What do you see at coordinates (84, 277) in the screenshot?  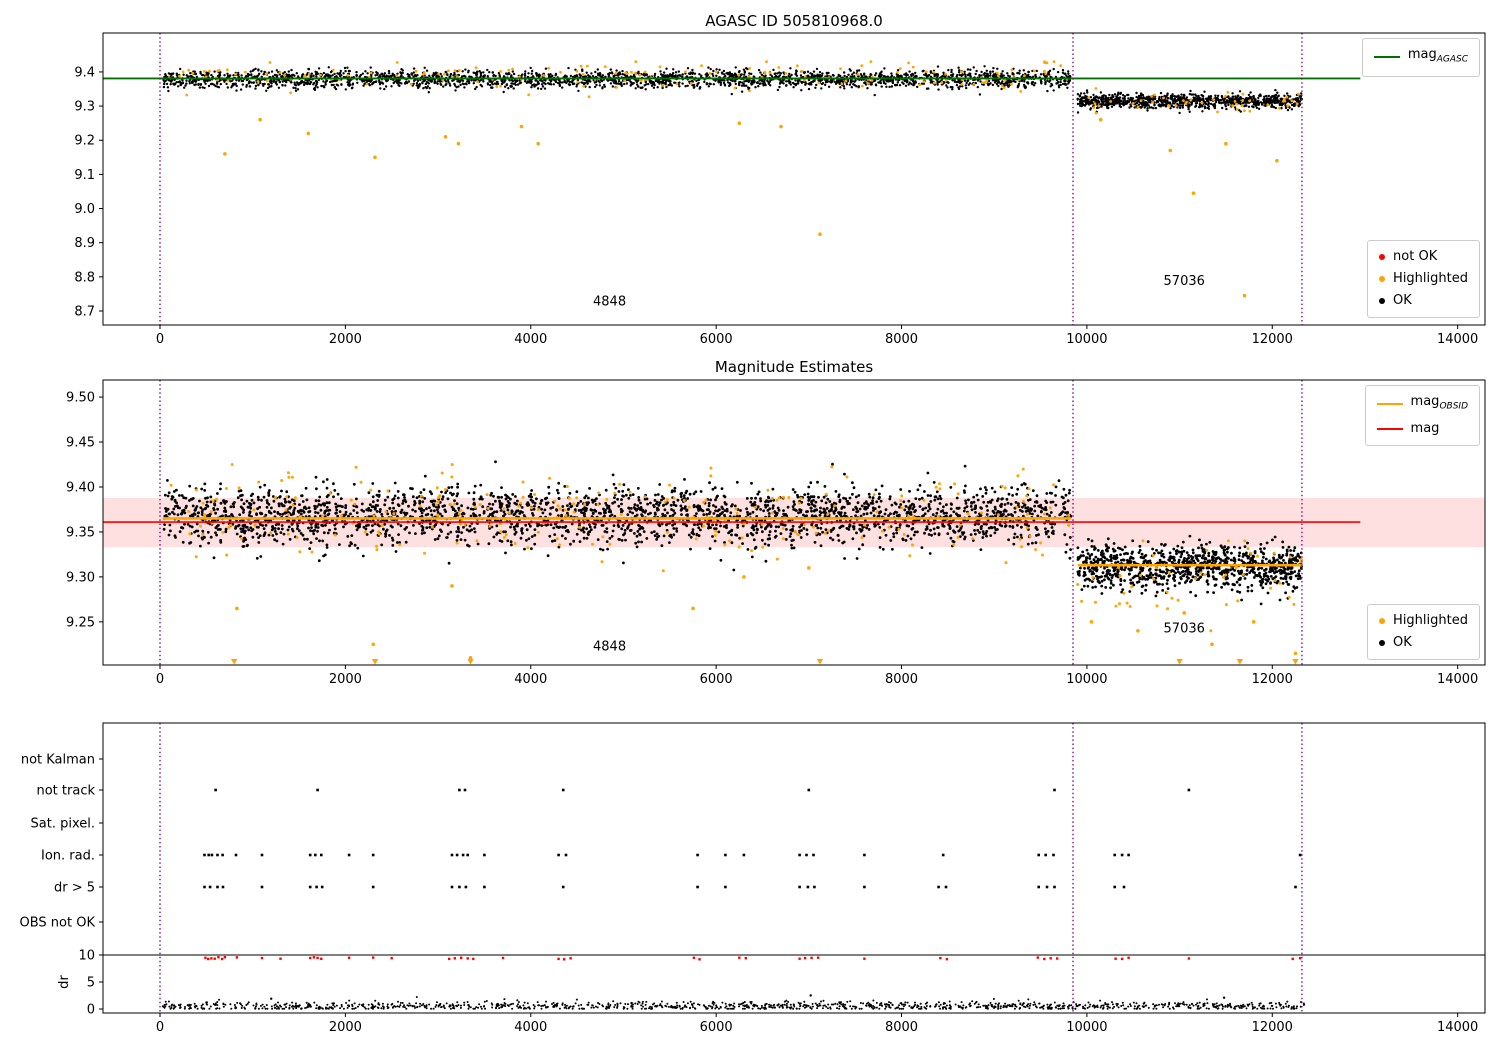 I see `svg-text: 8.8` at bounding box center [84, 277].